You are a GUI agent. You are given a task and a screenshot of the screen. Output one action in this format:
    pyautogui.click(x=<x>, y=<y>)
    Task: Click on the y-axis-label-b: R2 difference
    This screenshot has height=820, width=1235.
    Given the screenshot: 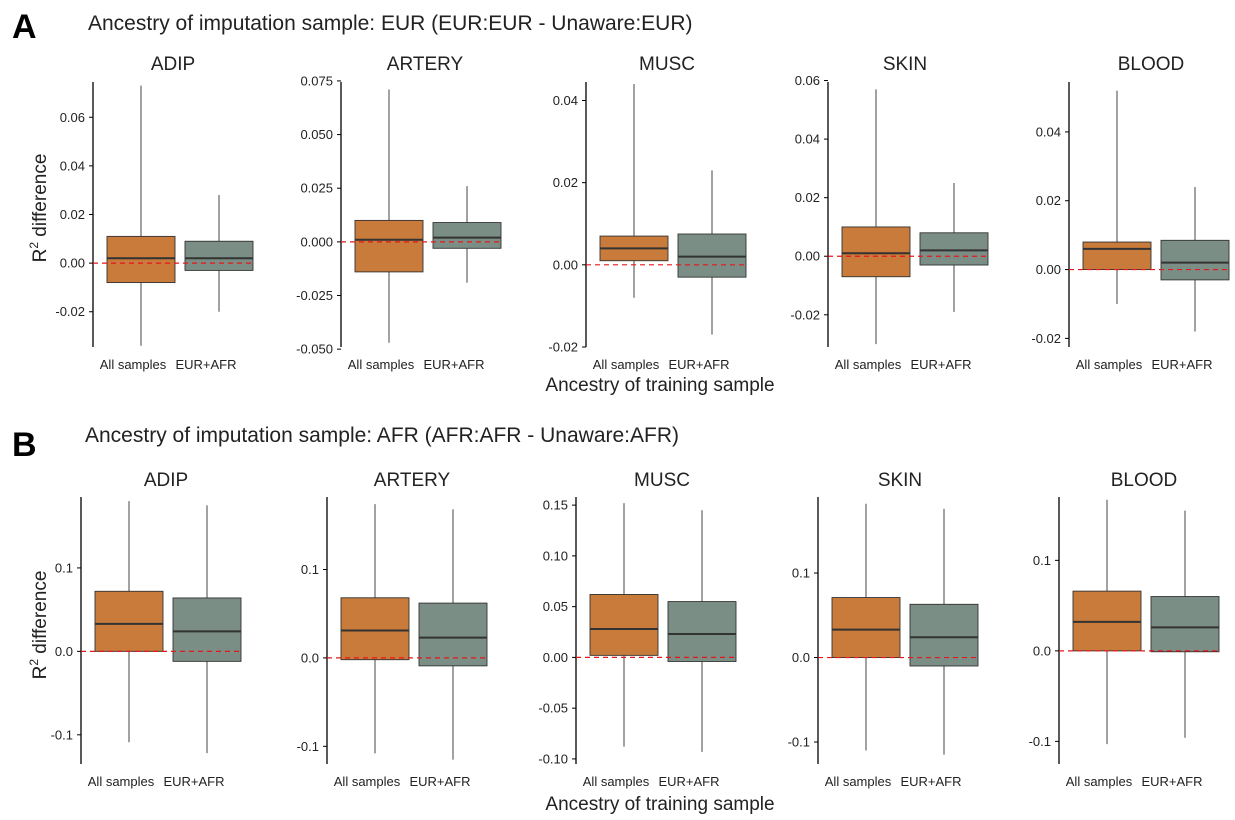 What is the action you would take?
    pyautogui.click(x=39, y=625)
    